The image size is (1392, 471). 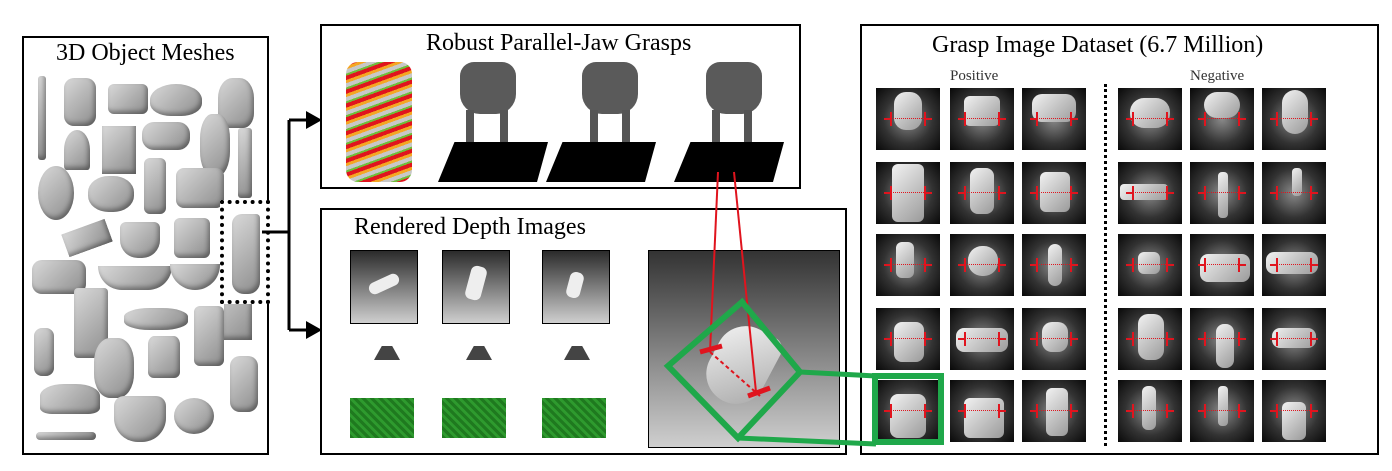 What do you see at coordinates (741, 365) in the screenshot?
I see `zoomed-object` at bounding box center [741, 365].